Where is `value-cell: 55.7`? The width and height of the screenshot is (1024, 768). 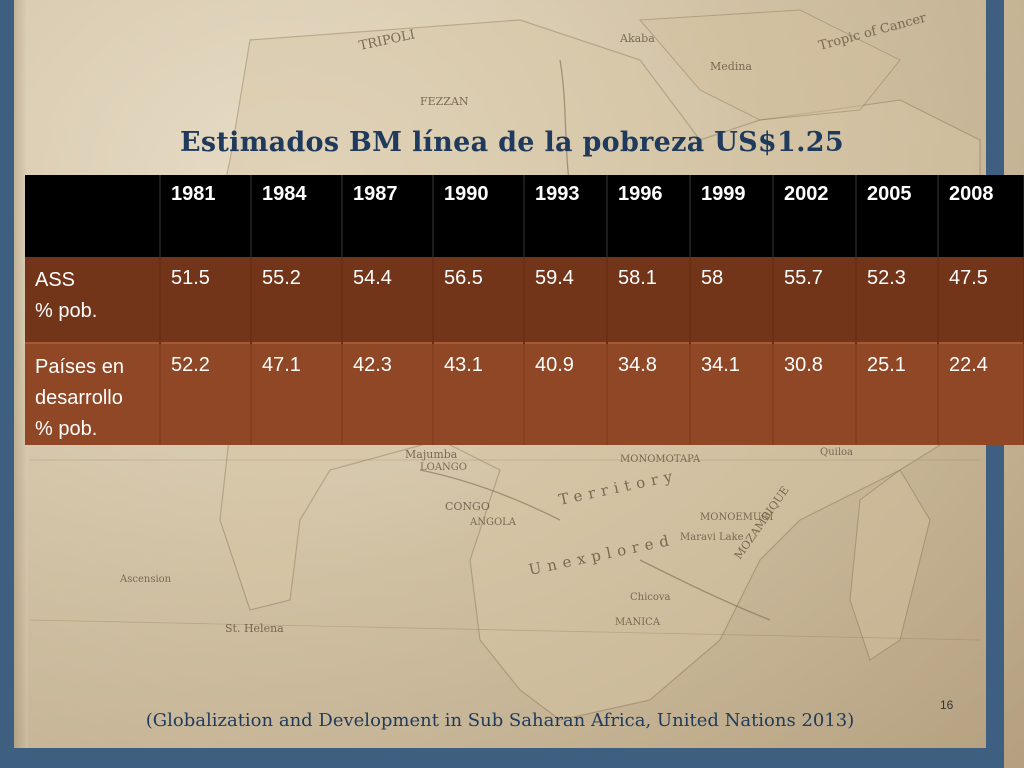 value-cell: 55.7 is located at coordinates (815, 300).